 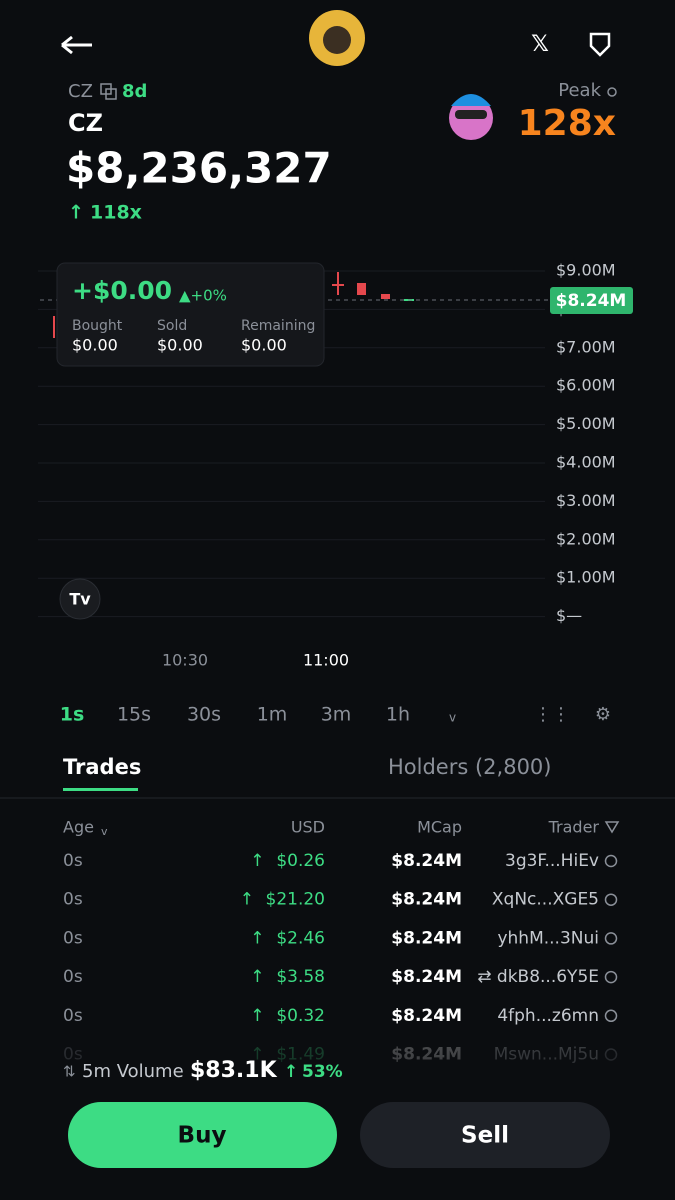 What do you see at coordinates (278, 326) in the screenshot?
I see `remaining-label: Remaining` at bounding box center [278, 326].